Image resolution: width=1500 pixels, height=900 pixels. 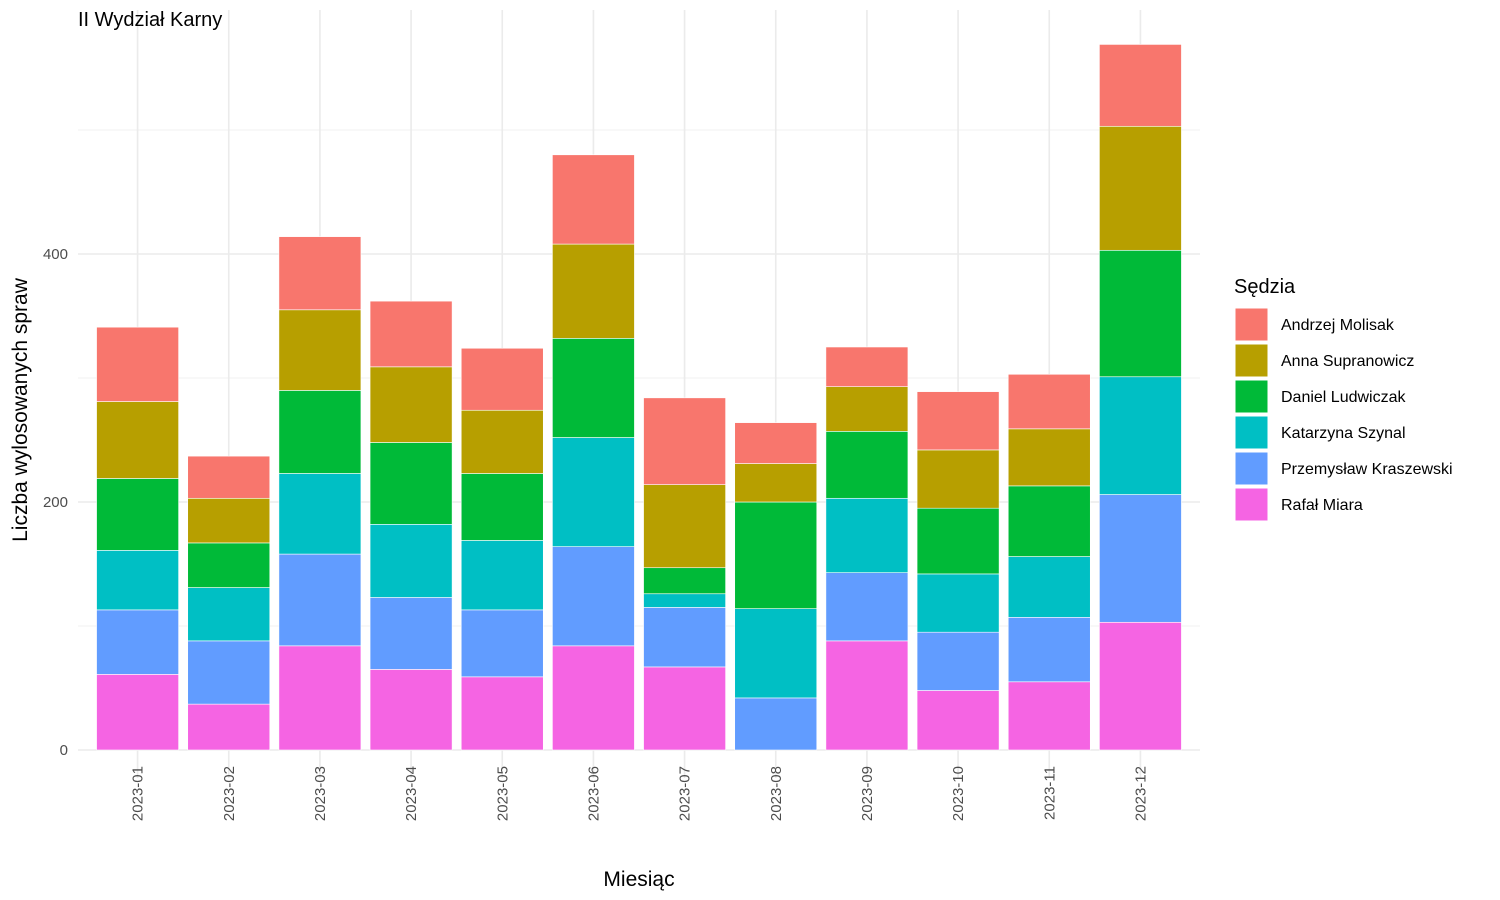 What do you see at coordinates (229, 793) in the screenshot?
I see `x-tick-label: 2023-02` at bounding box center [229, 793].